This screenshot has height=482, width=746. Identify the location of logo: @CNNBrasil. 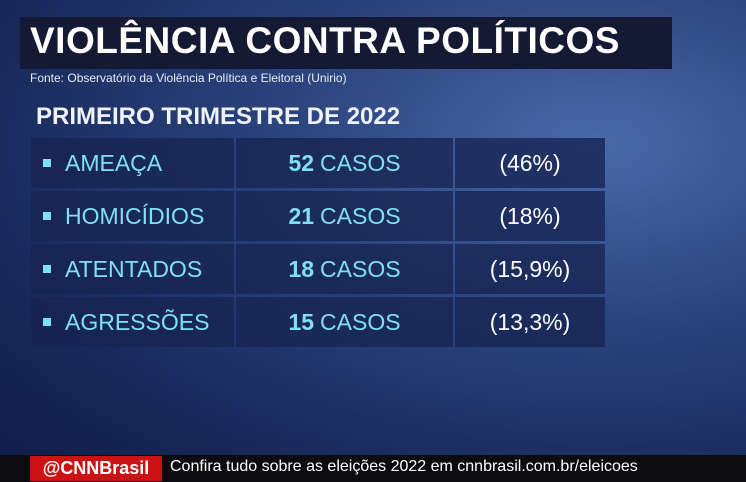
(96, 468).